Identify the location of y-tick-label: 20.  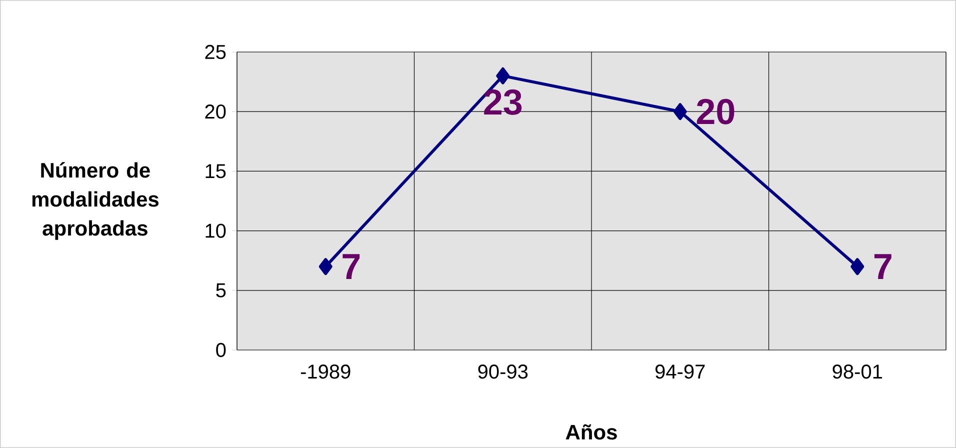
(215, 111).